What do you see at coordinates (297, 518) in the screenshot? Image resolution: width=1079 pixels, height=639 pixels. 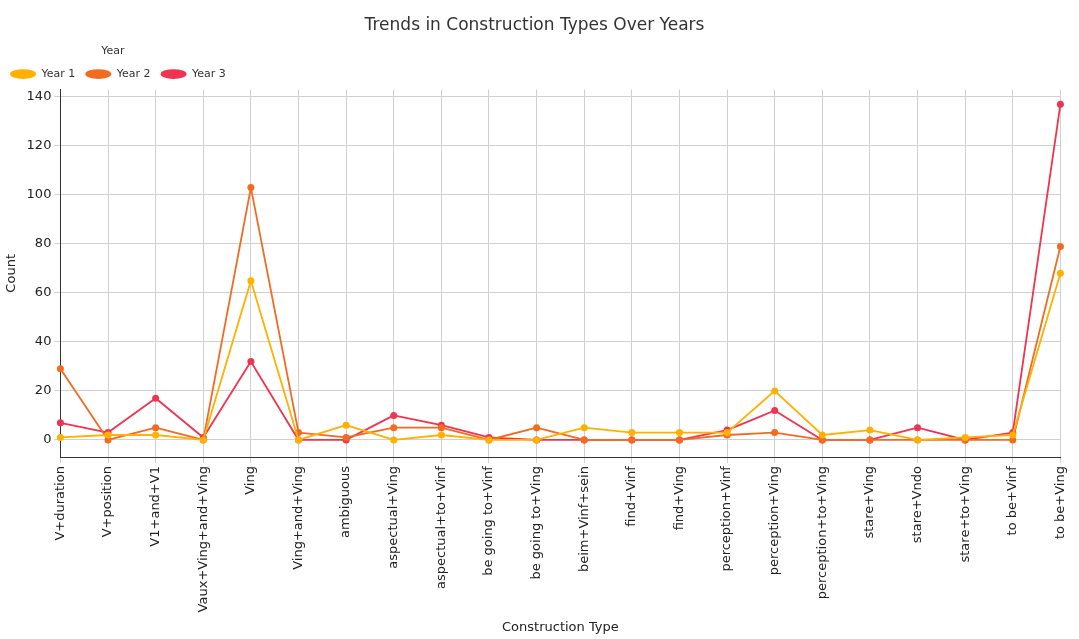 I see `x-tick-label: Ving+and+Ving` at bounding box center [297, 518].